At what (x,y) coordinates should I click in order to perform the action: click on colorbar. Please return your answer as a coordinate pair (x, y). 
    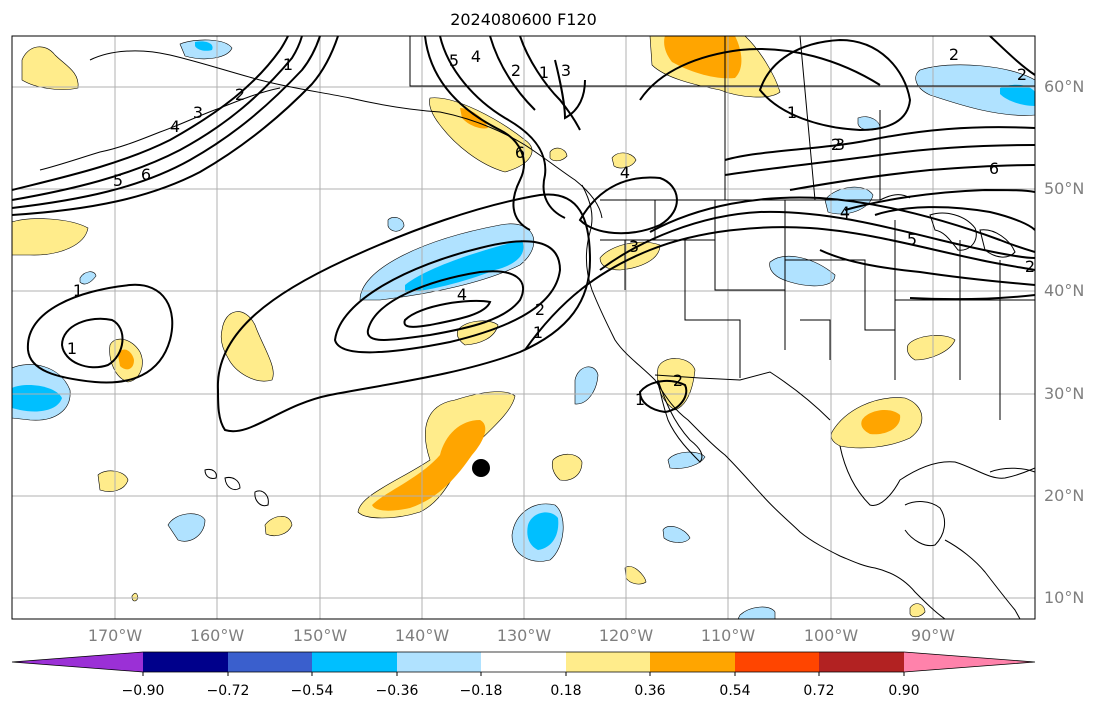
    Looking at the image, I should click on (523, 663).